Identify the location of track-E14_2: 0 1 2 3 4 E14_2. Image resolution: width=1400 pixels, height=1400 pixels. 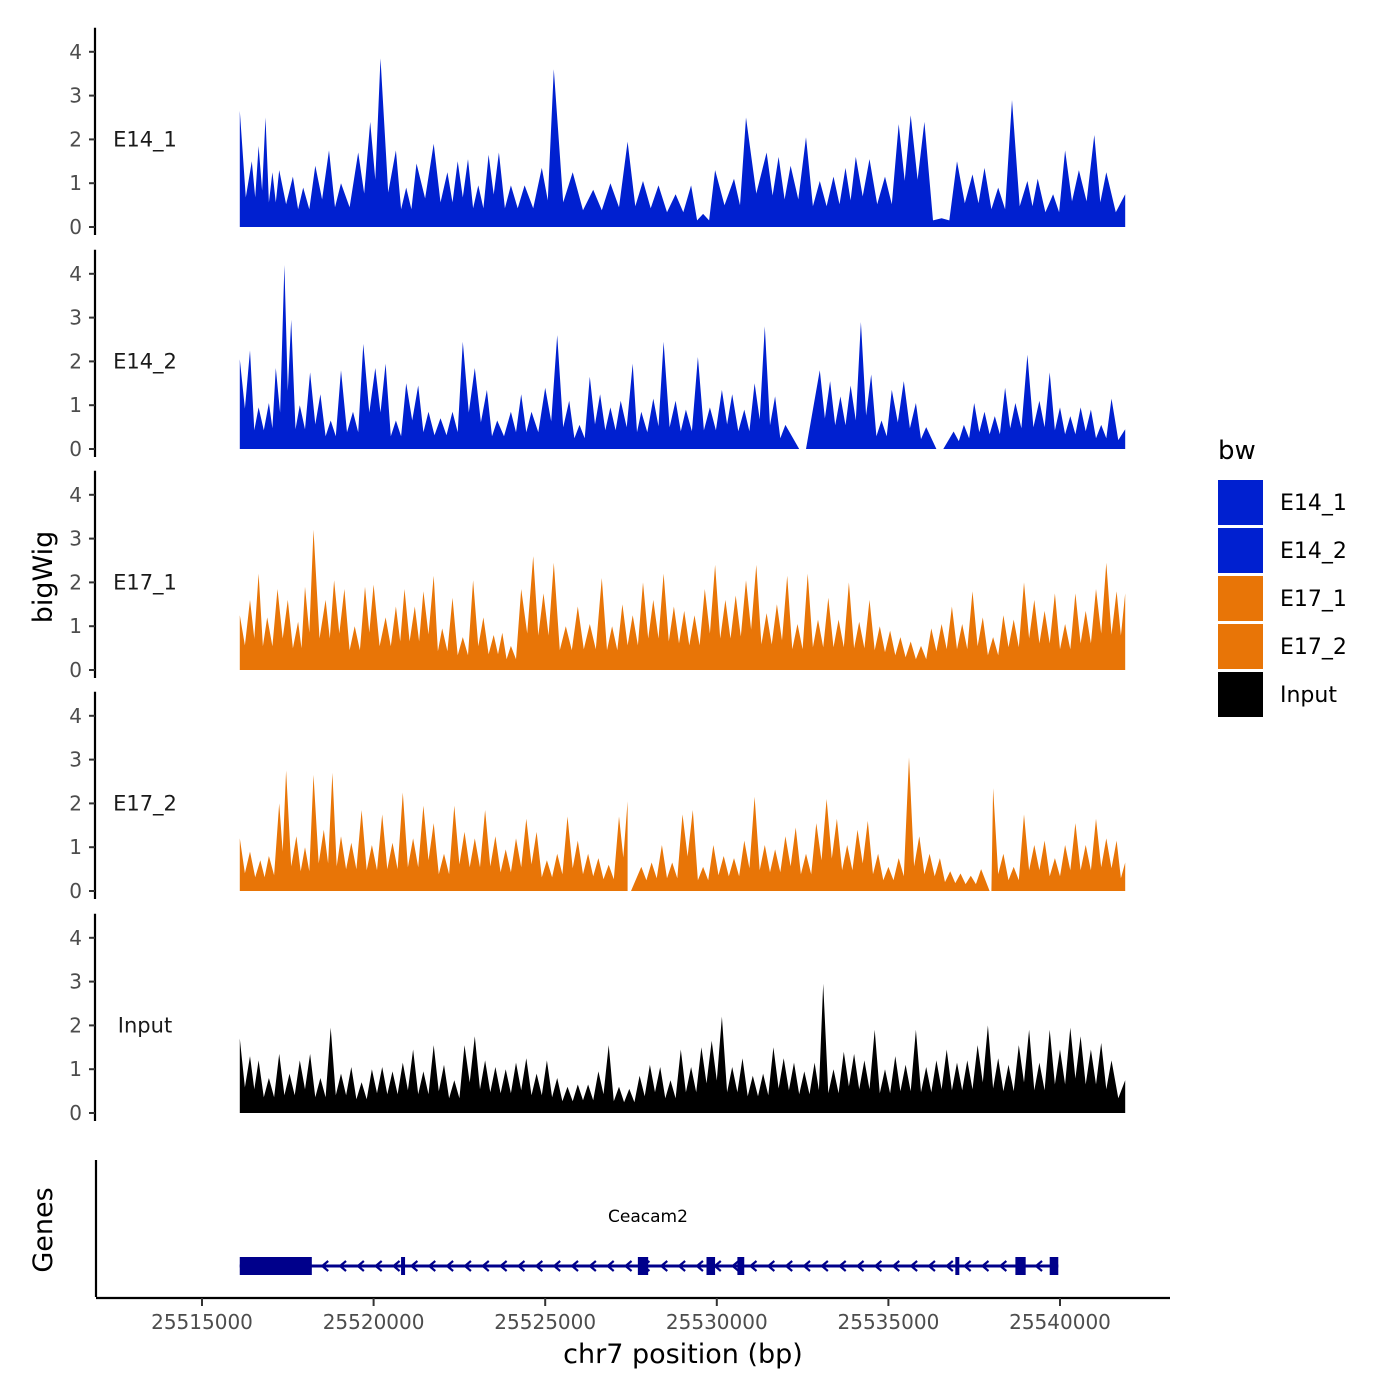
(597, 355).